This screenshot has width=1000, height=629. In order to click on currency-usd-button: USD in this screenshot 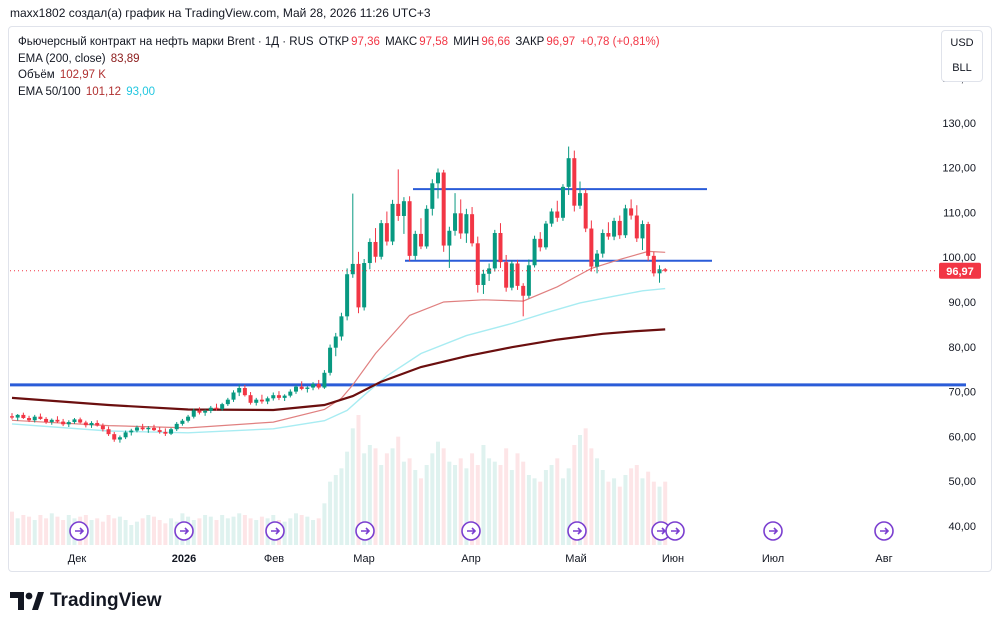, I will do `click(962, 43)`.